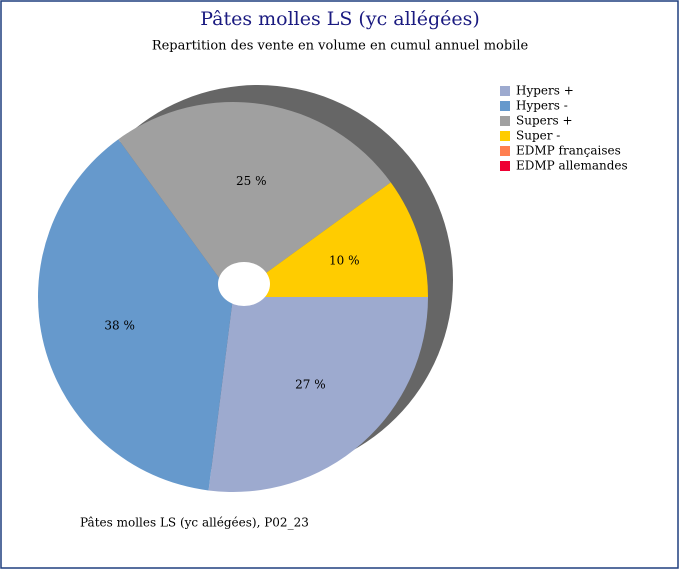 The height and width of the screenshot is (570, 680). What do you see at coordinates (194, 523) in the screenshot?
I see `footnote: Pâtes molles LS (yc allégées), P02_23` at bounding box center [194, 523].